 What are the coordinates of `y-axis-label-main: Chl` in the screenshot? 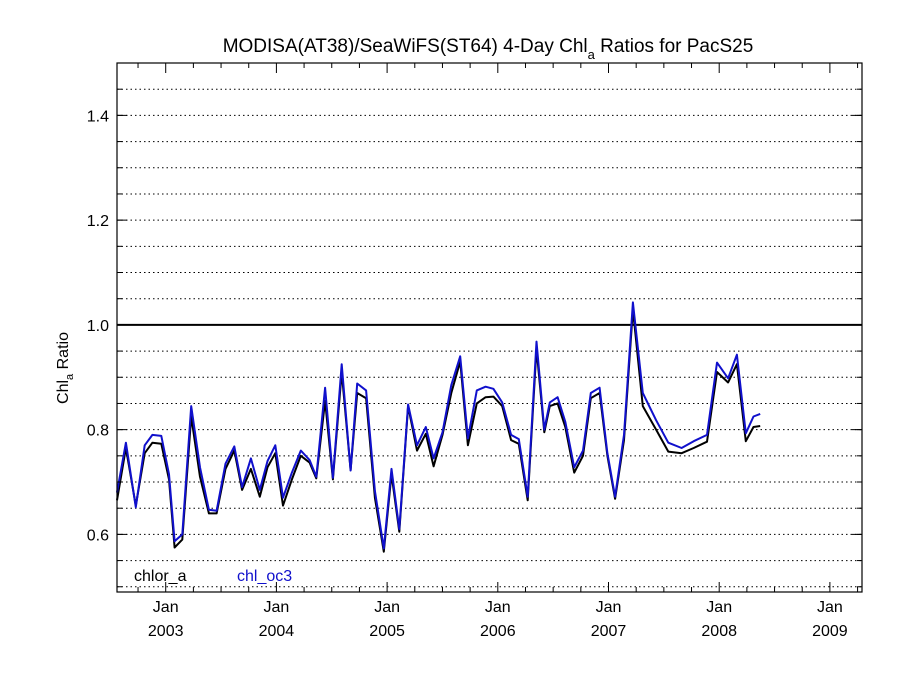 It's located at (63, 392).